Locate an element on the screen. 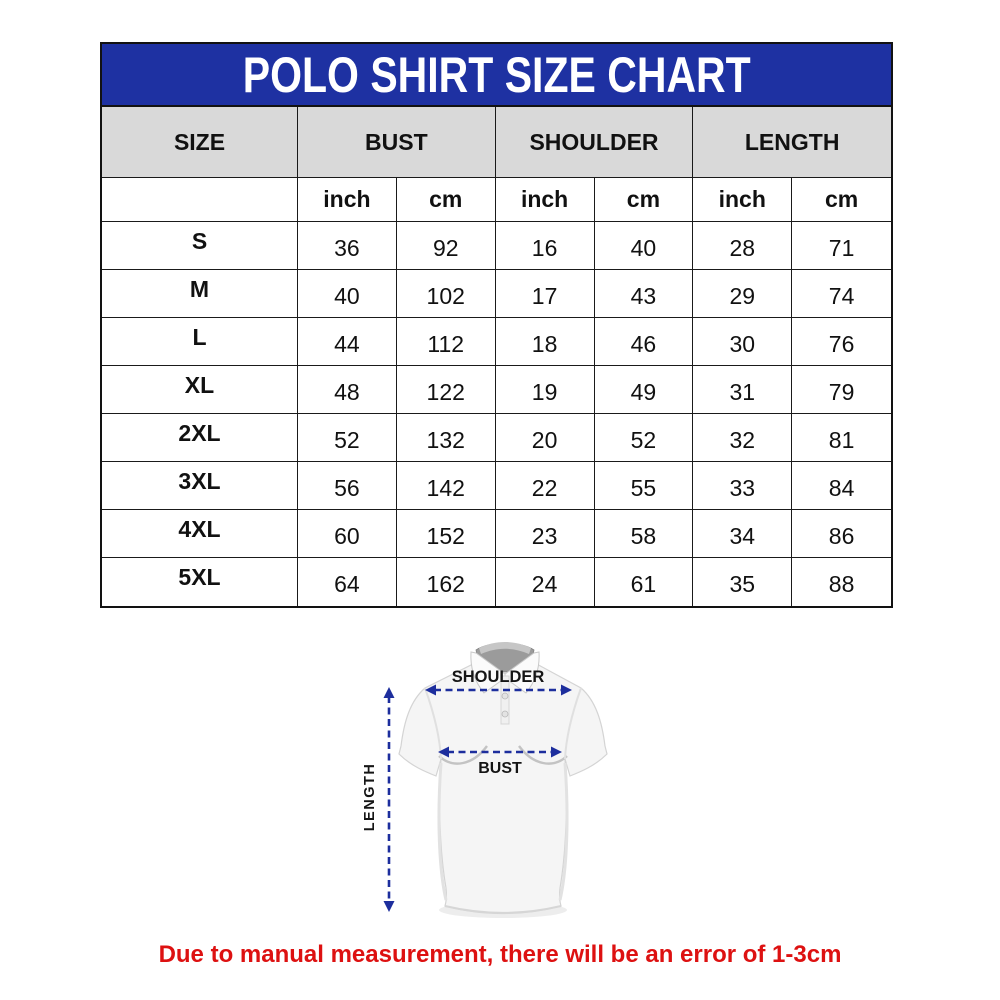 Image resolution: width=1000 pixels, height=1000 pixels. size-label: 5XL is located at coordinates (200, 582).